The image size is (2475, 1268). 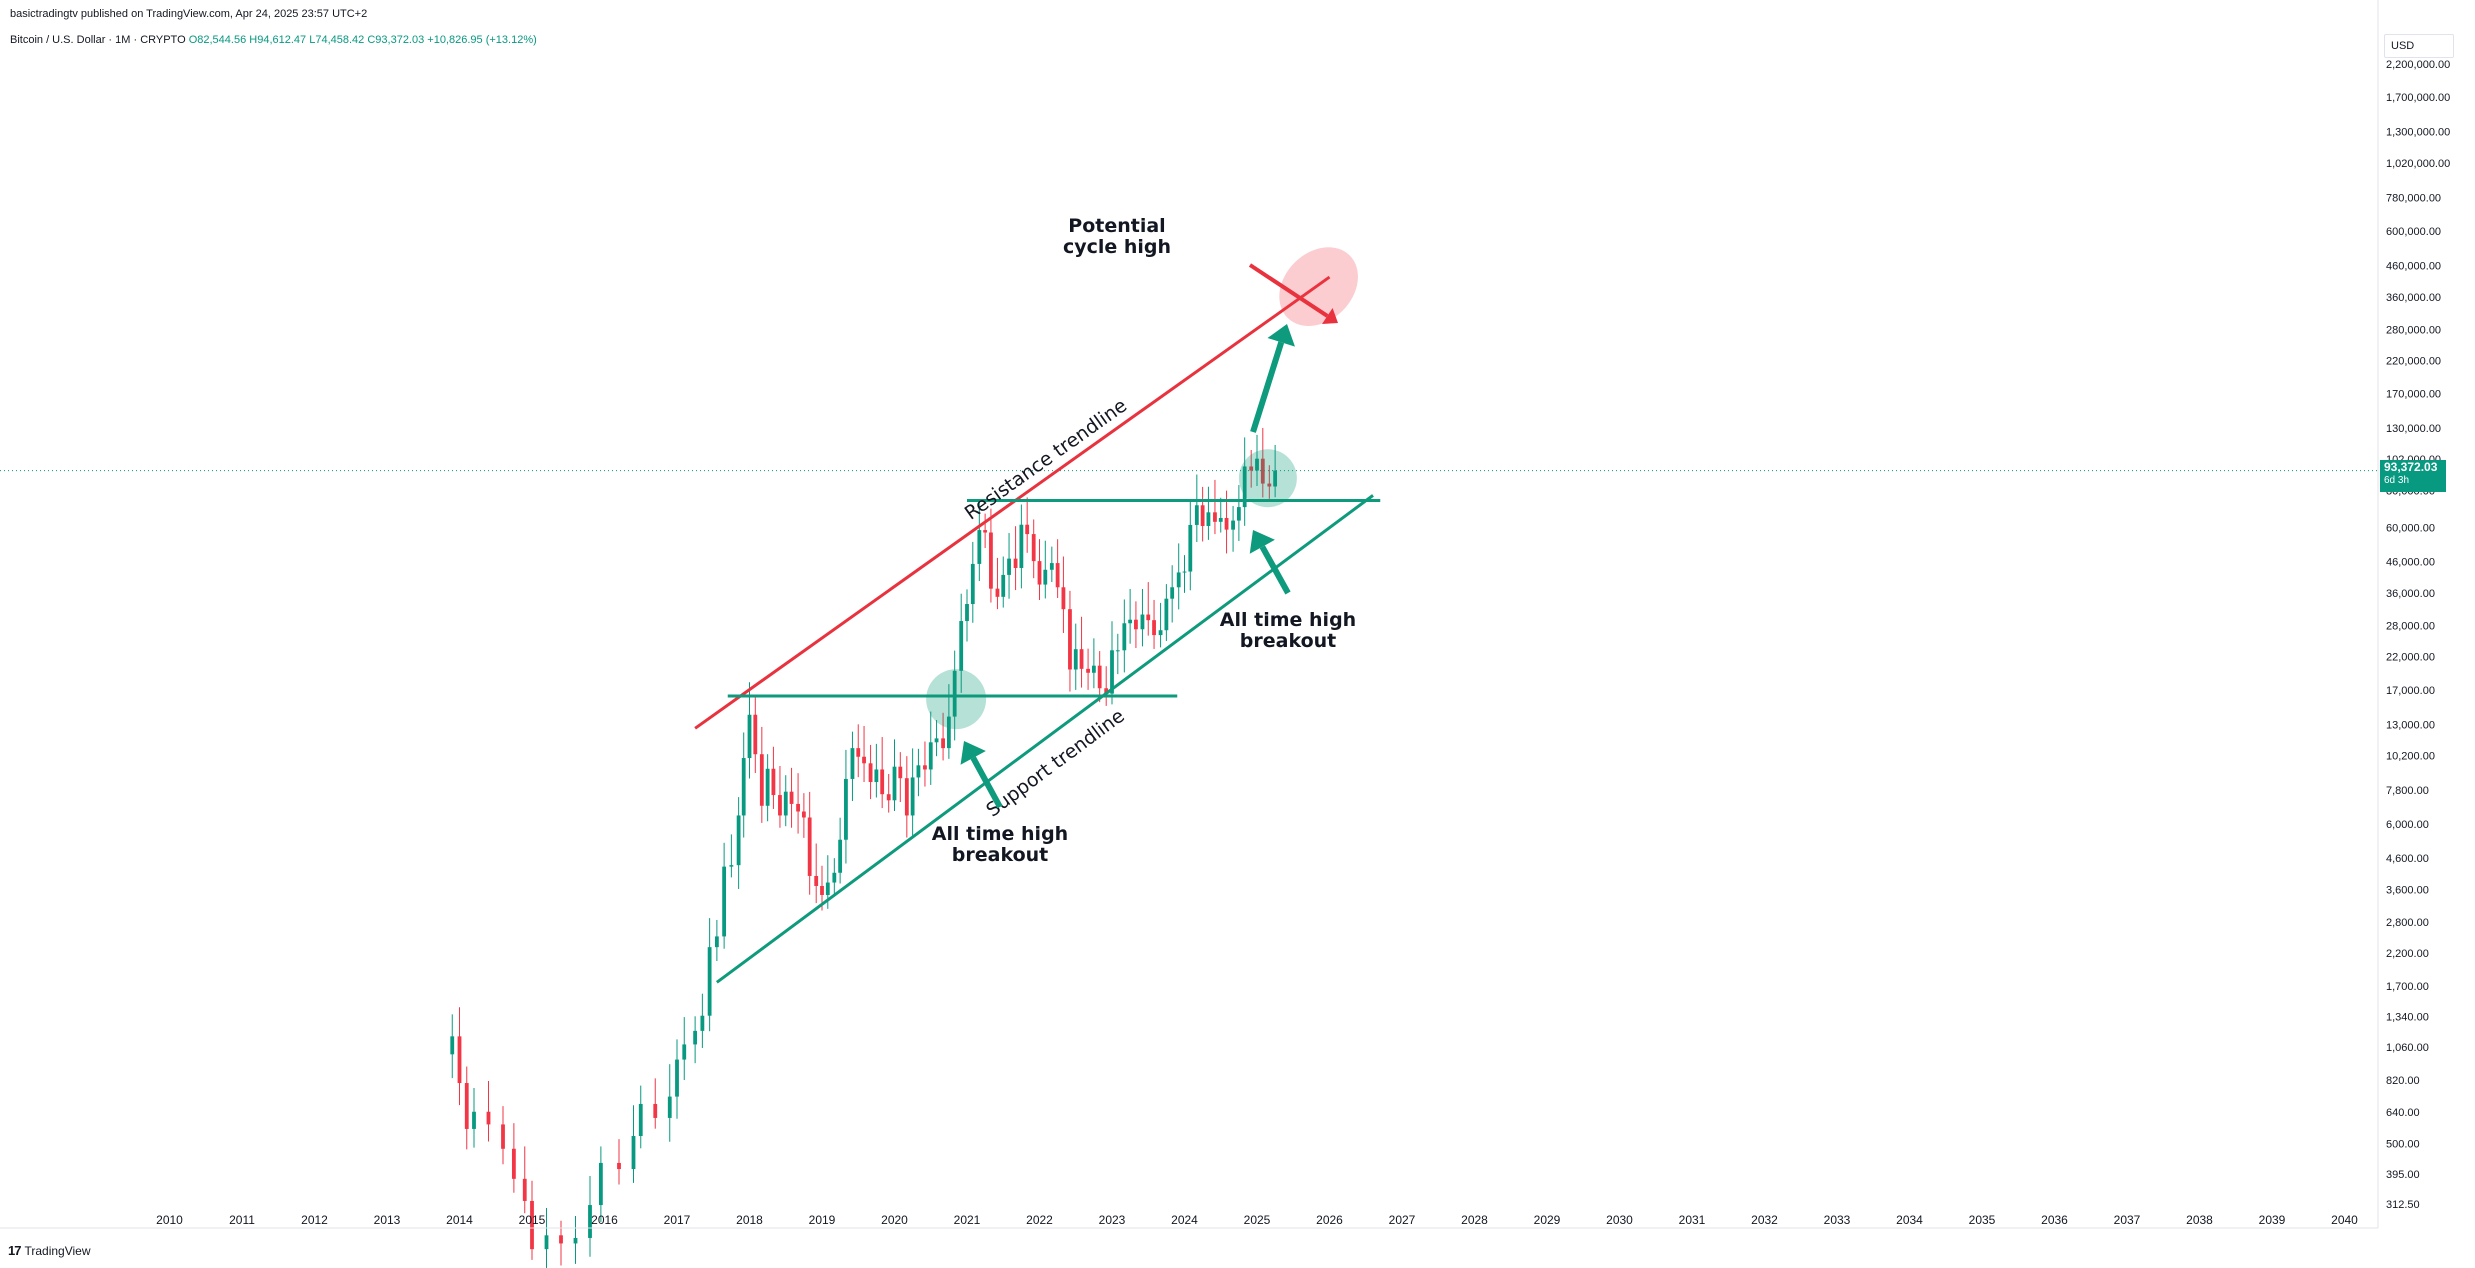 I want to click on time-tick-label: 2039, so click(x=2272, y=1220).